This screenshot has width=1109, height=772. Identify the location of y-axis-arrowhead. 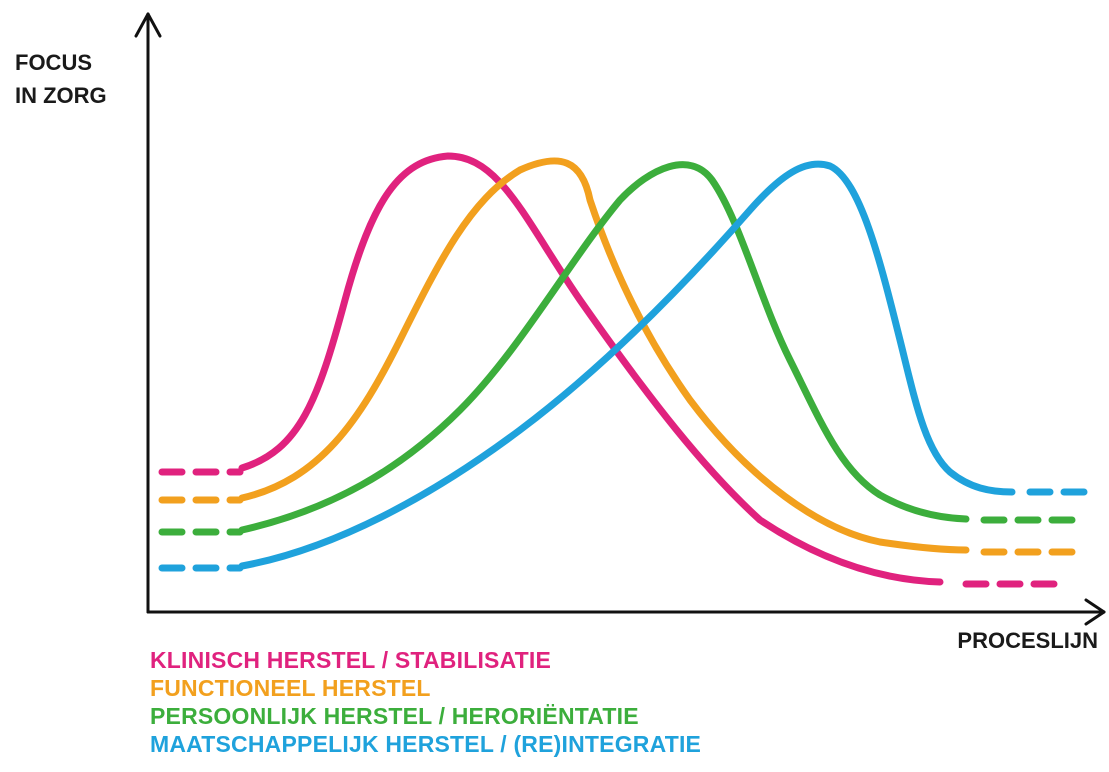
(148, 25).